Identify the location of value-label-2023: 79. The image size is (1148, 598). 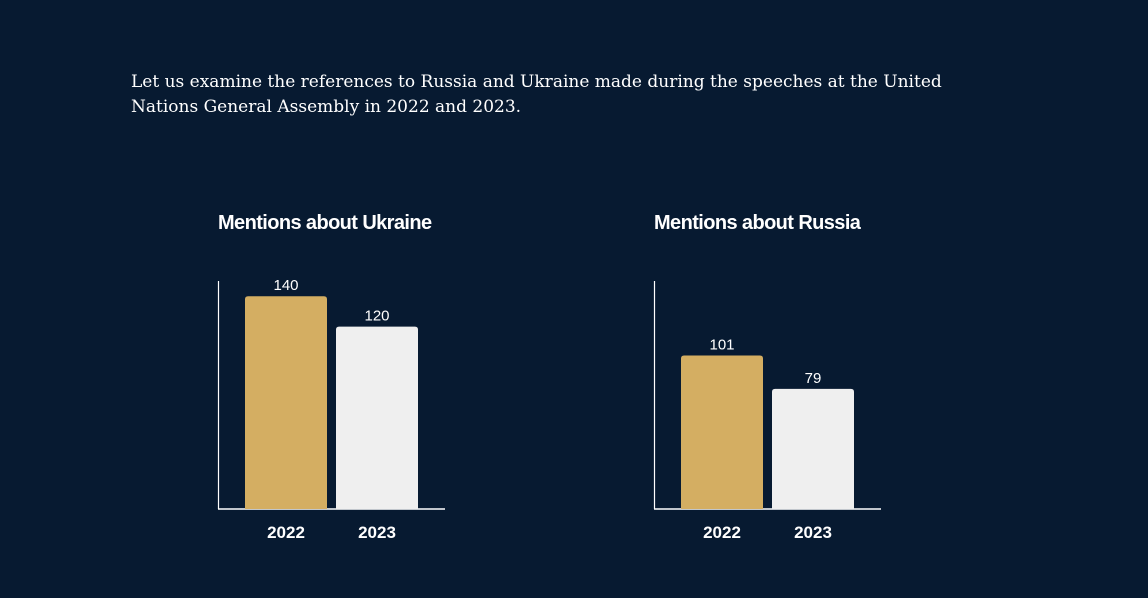
(813, 378).